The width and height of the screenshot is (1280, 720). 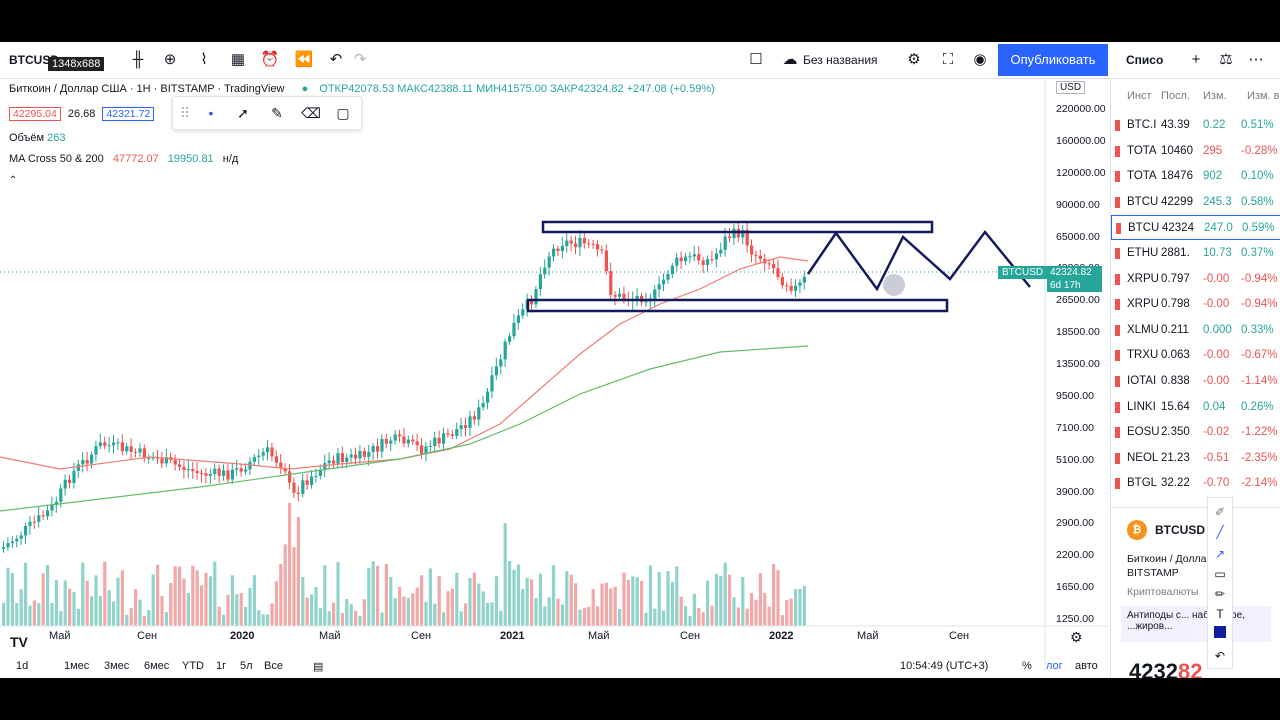 I want to click on add-icon: ⊕, so click(x=170, y=59).